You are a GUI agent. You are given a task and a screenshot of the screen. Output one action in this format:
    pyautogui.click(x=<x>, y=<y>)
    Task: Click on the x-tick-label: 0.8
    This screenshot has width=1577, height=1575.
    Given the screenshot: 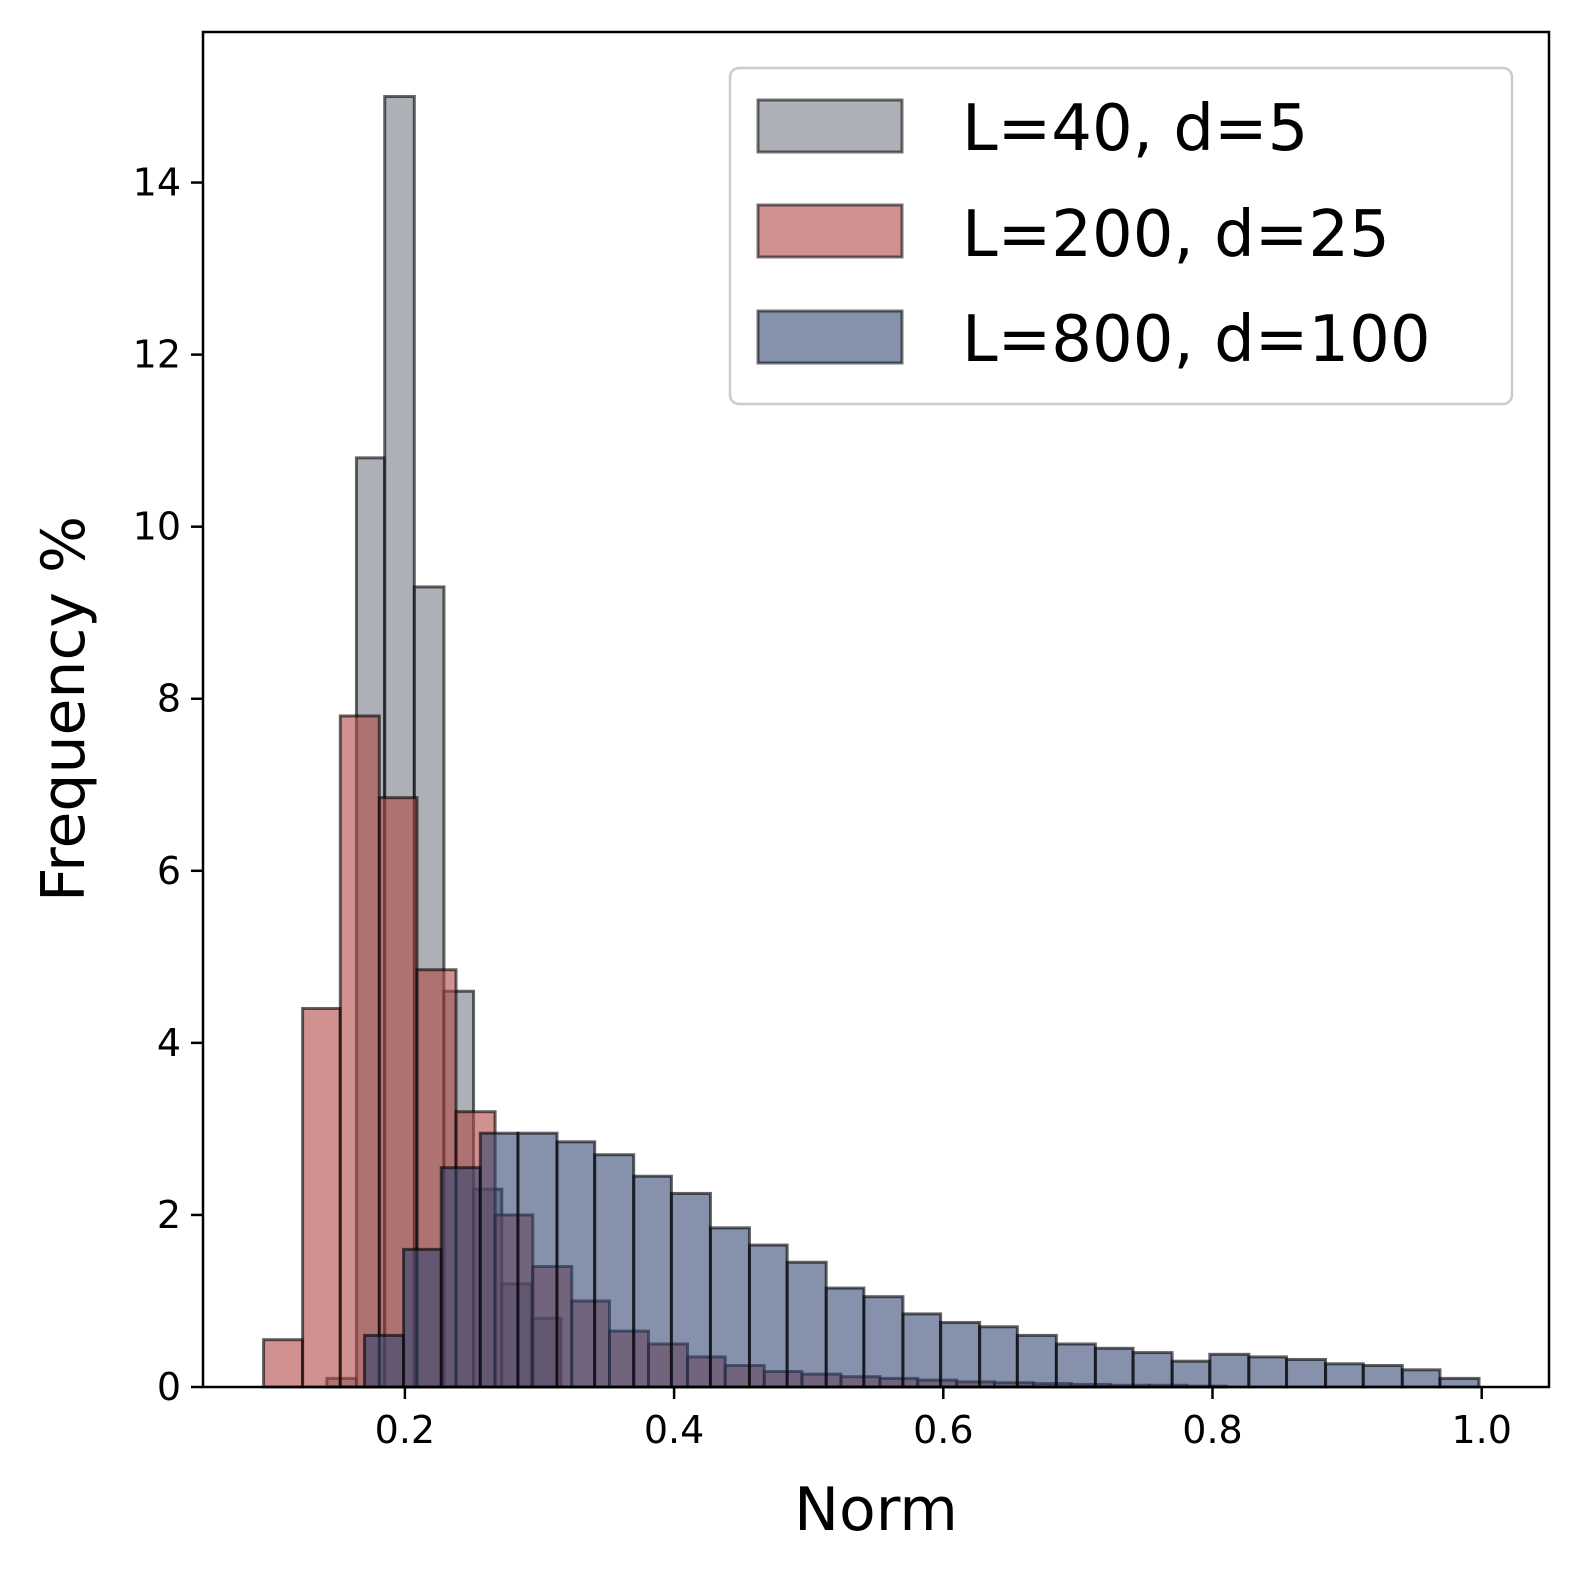 What is the action you would take?
    pyautogui.click(x=1212, y=1430)
    